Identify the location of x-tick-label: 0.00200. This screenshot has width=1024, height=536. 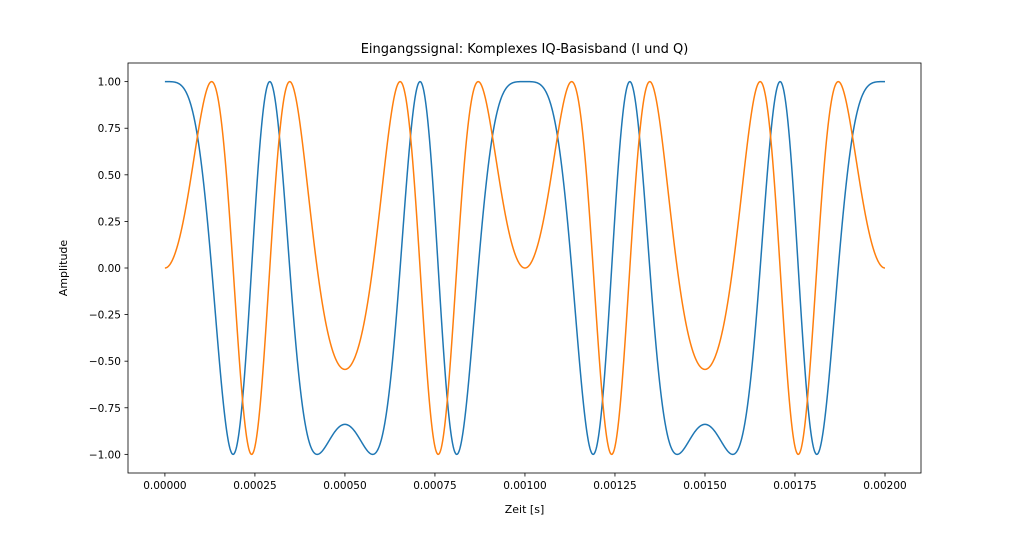
(884, 486).